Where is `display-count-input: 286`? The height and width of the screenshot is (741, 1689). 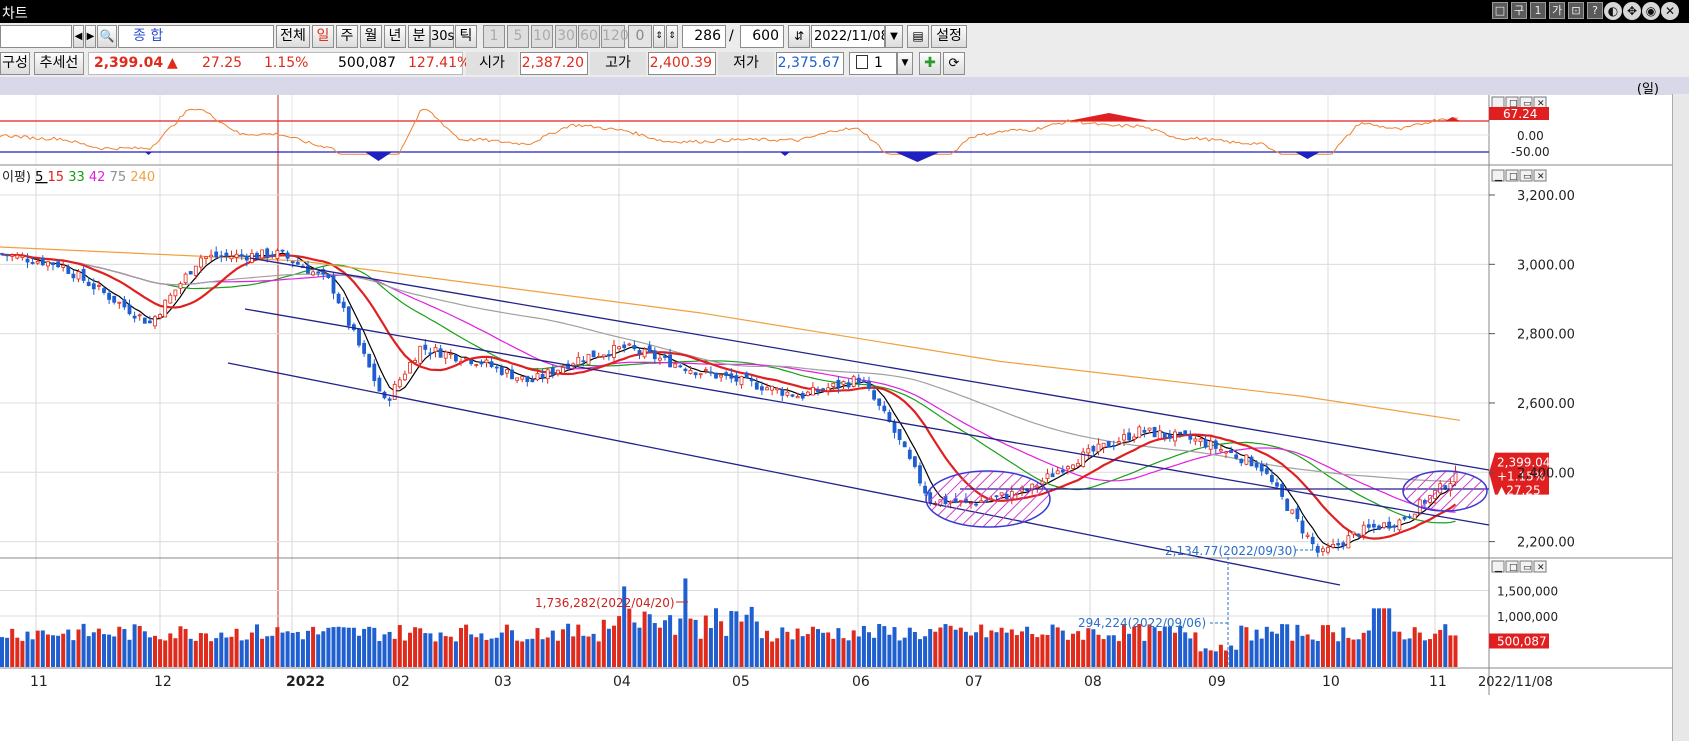 display-count-input: 286 is located at coordinates (704, 36).